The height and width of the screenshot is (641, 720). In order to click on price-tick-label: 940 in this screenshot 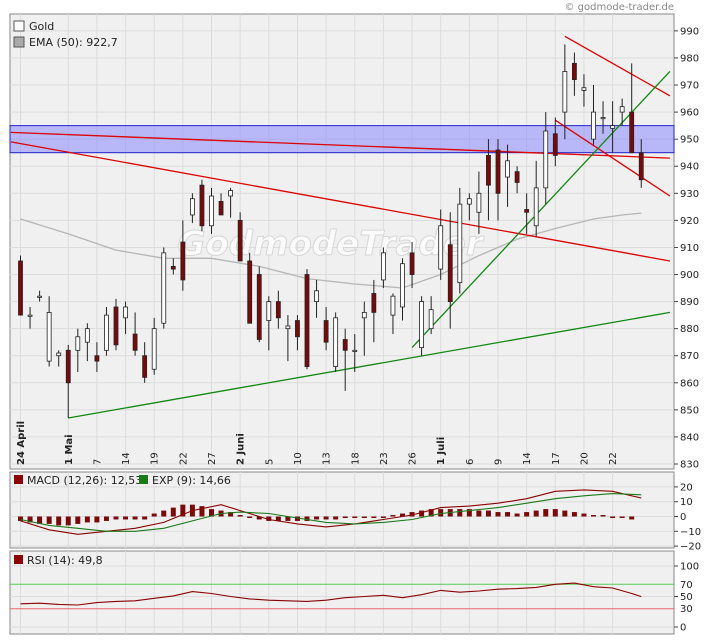, I will do `click(689, 167)`.